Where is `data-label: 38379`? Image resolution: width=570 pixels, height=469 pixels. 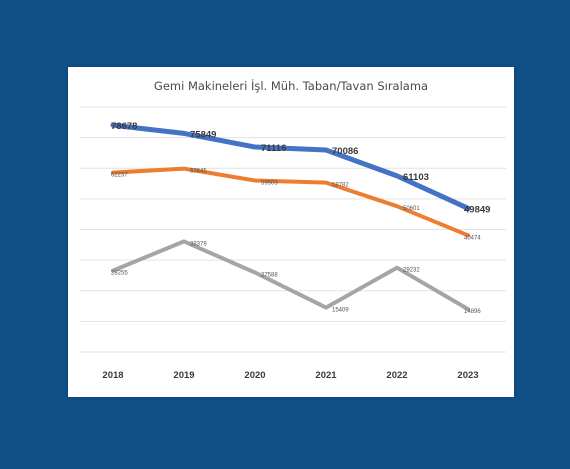 data-label: 38379 is located at coordinates (198, 244).